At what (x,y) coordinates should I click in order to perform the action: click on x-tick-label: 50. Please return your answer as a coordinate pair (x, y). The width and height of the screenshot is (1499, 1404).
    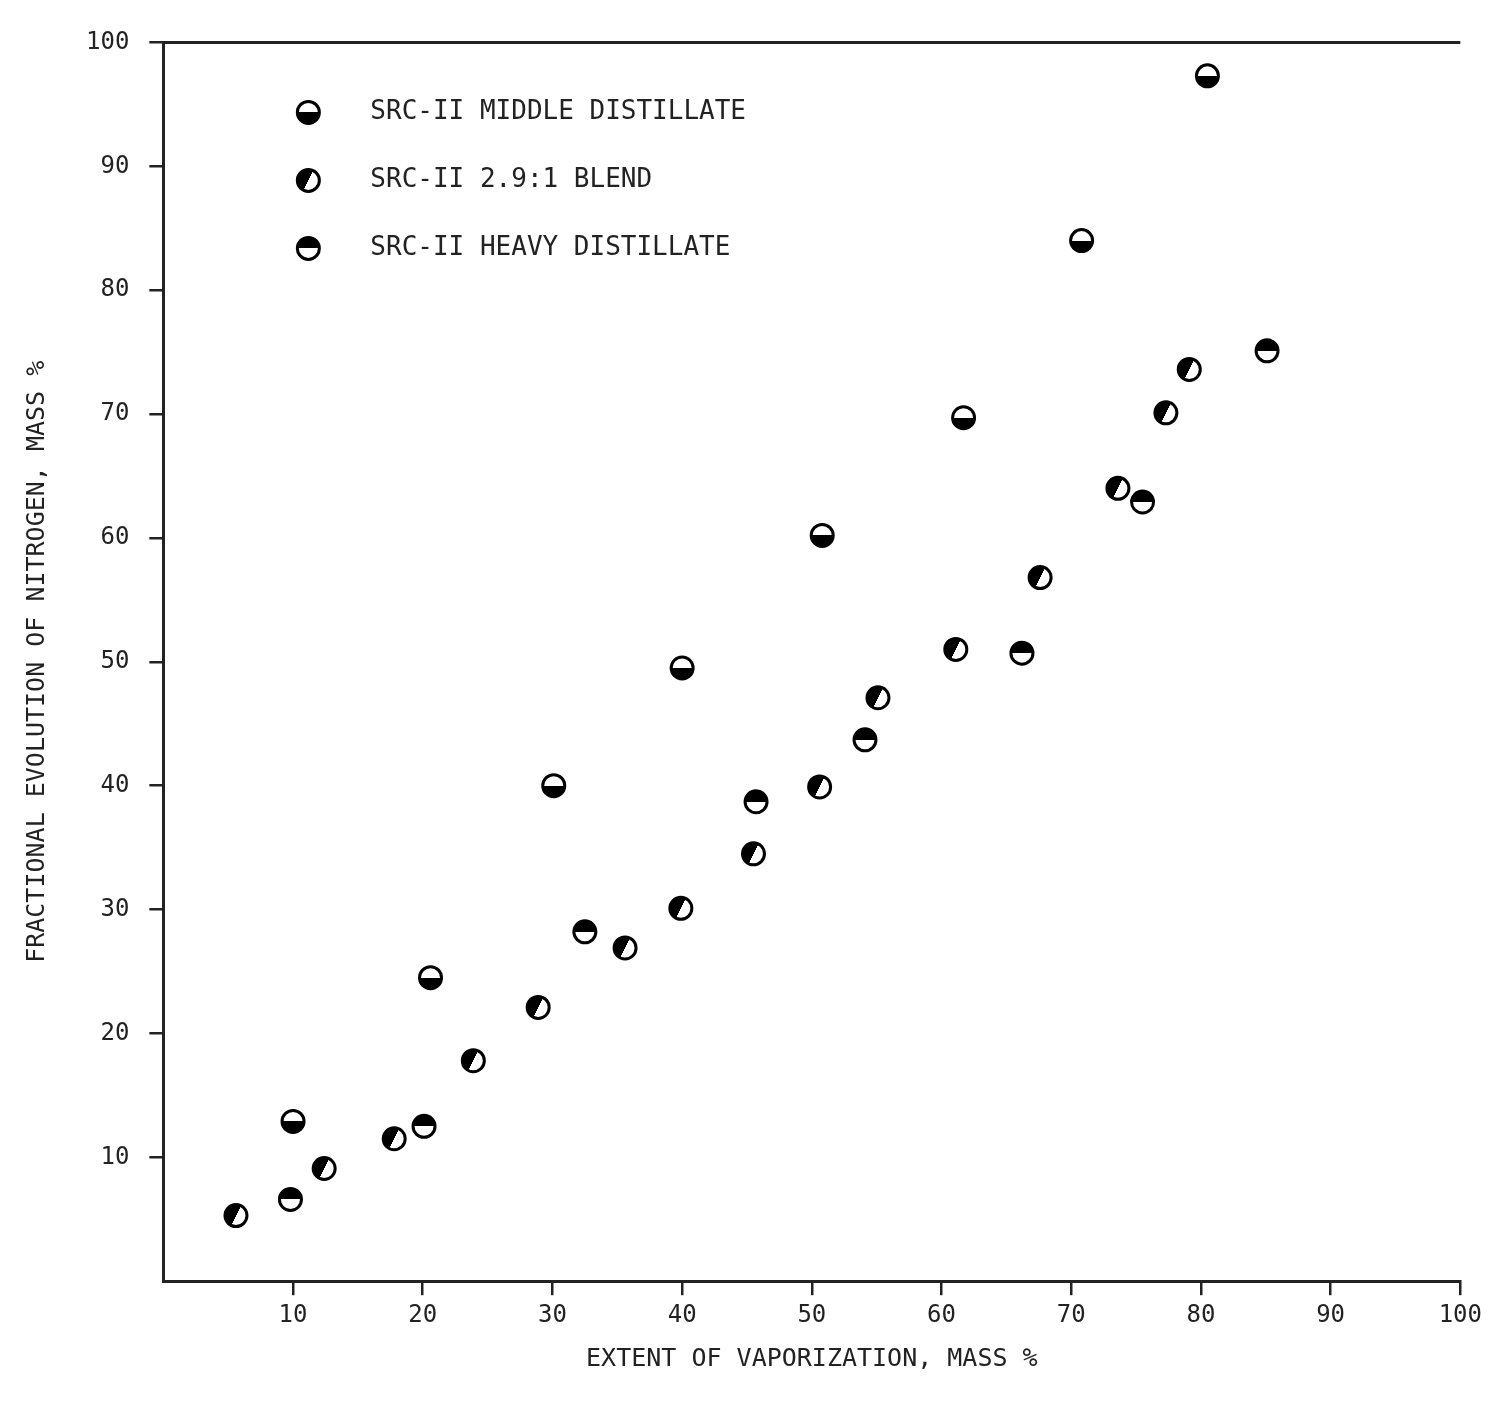
    Looking at the image, I should click on (812, 1313).